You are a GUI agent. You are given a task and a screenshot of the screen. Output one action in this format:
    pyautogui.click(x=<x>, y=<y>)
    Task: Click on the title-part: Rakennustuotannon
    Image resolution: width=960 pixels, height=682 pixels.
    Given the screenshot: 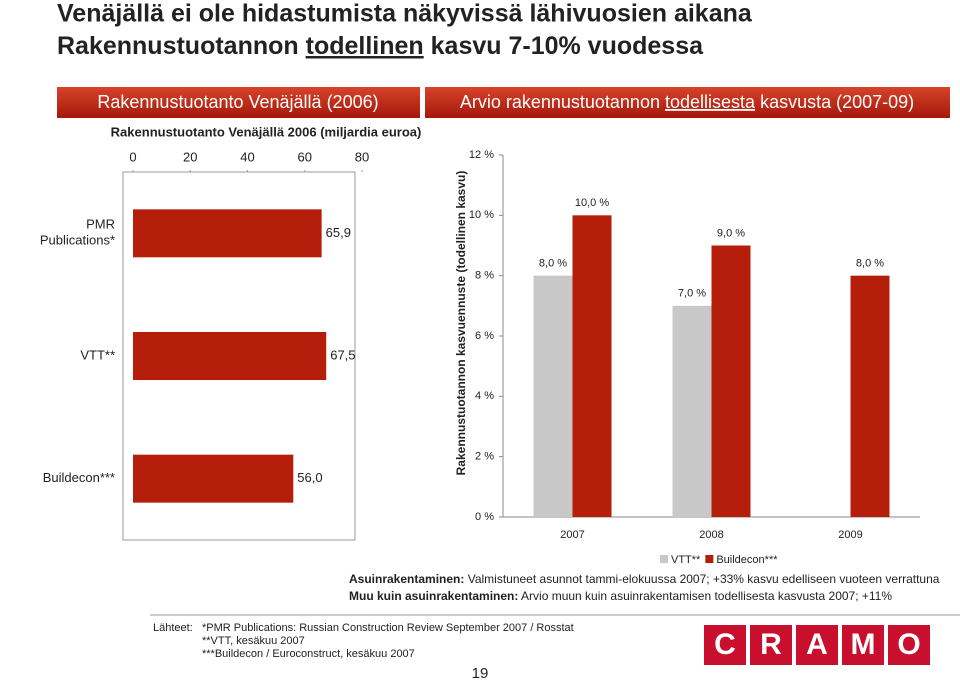 What is the action you would take?
    pyautogui.click(x=178, y=46)
    